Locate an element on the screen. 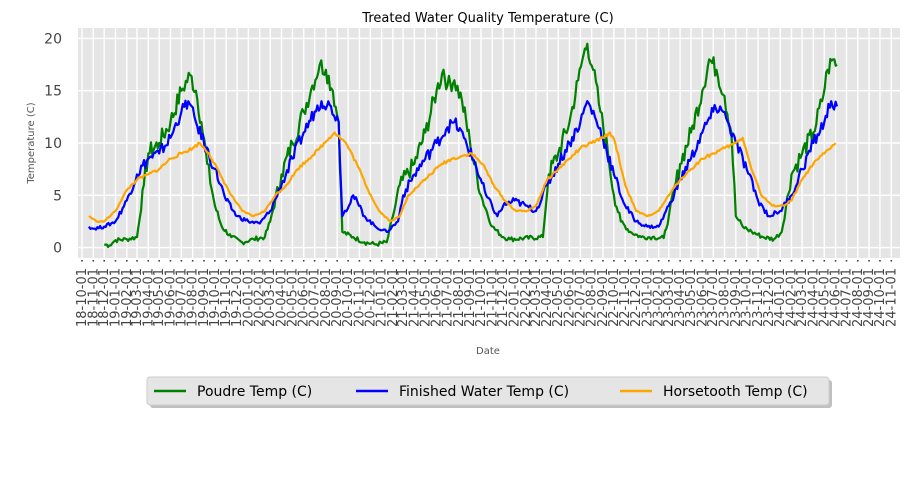 The width and height of the screenshot is (910, 495). x-tick-label: 23-07-01 is located at coordinates (713, 297).